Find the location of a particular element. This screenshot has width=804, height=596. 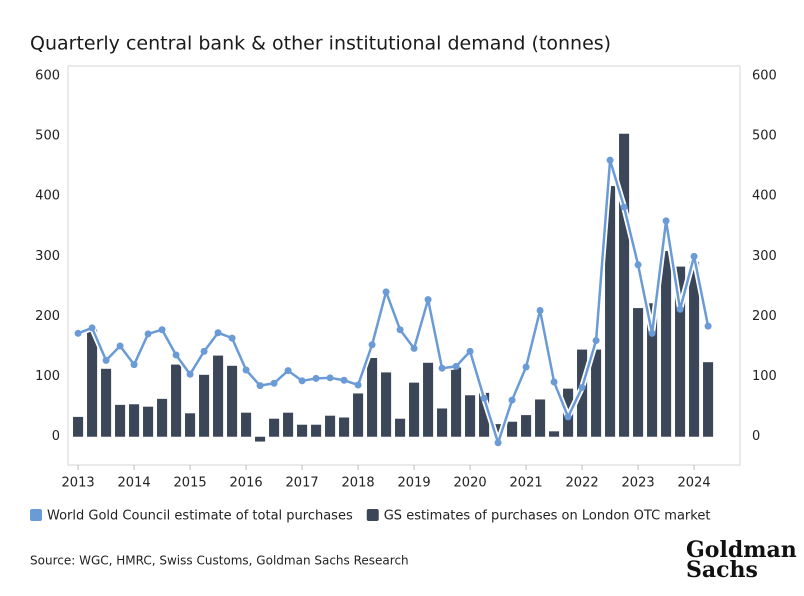

y-tick-label: 100 is located at coordinates (47, 376).